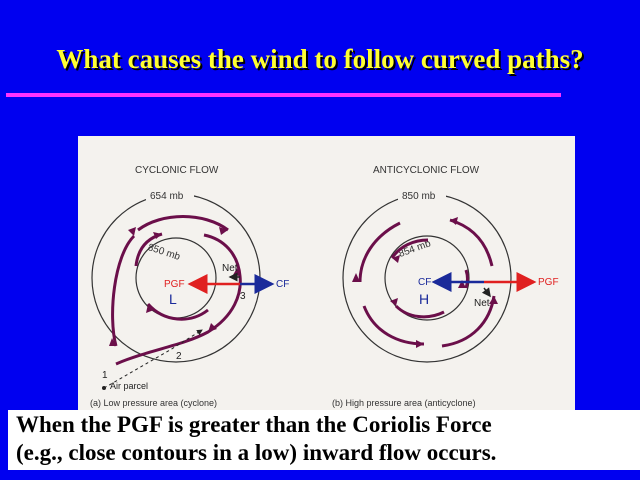 Image resolution: width=640 pixels, height=480 pixels. Describe the element at coordinates (177, 170) in the screenshot. I see `cyclonic-heading: CYCLONIC FLOW` at that location.